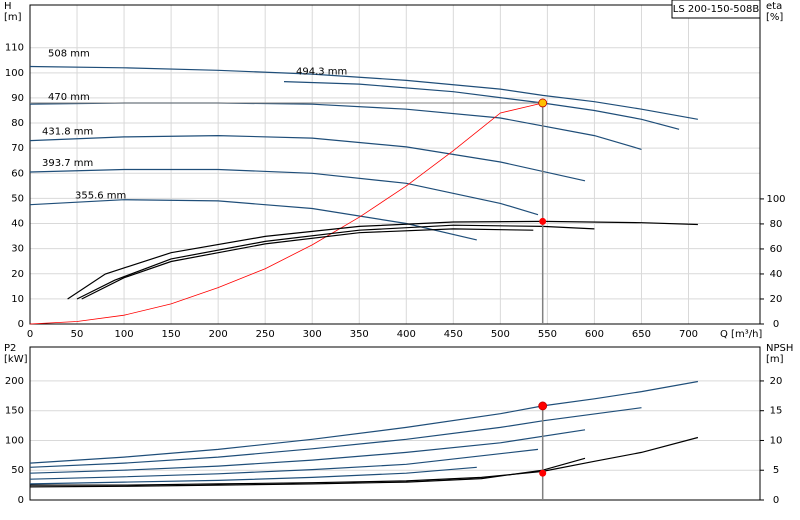 The image size is (800, 520). I want to click on x-tick-label: 400, so click(406, 334).